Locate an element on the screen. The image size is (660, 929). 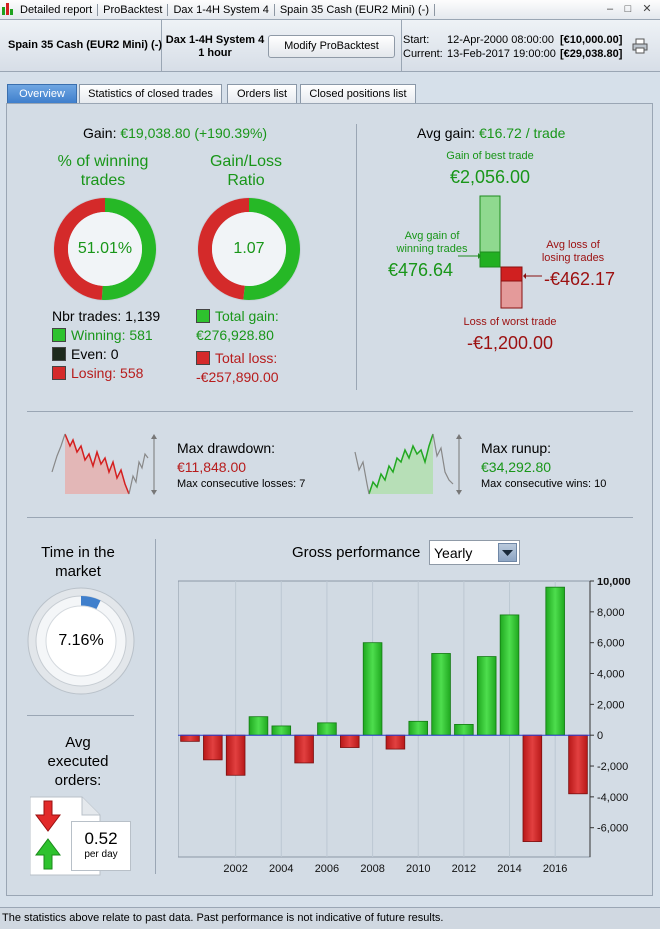
gain-summary: Gain: €19,038.80 (+190.39%) is located at coordinates (175, 133).